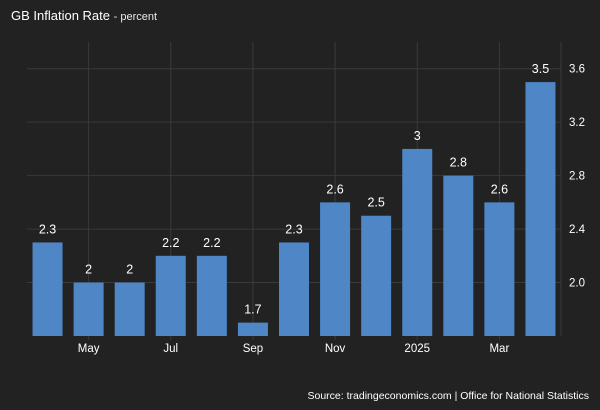 Image resolution: width=600 pixels, height=410 pixels. Describe the element at coordinates (135, 17) in the screenshot. I see `chart-unit: - percent` at that location.